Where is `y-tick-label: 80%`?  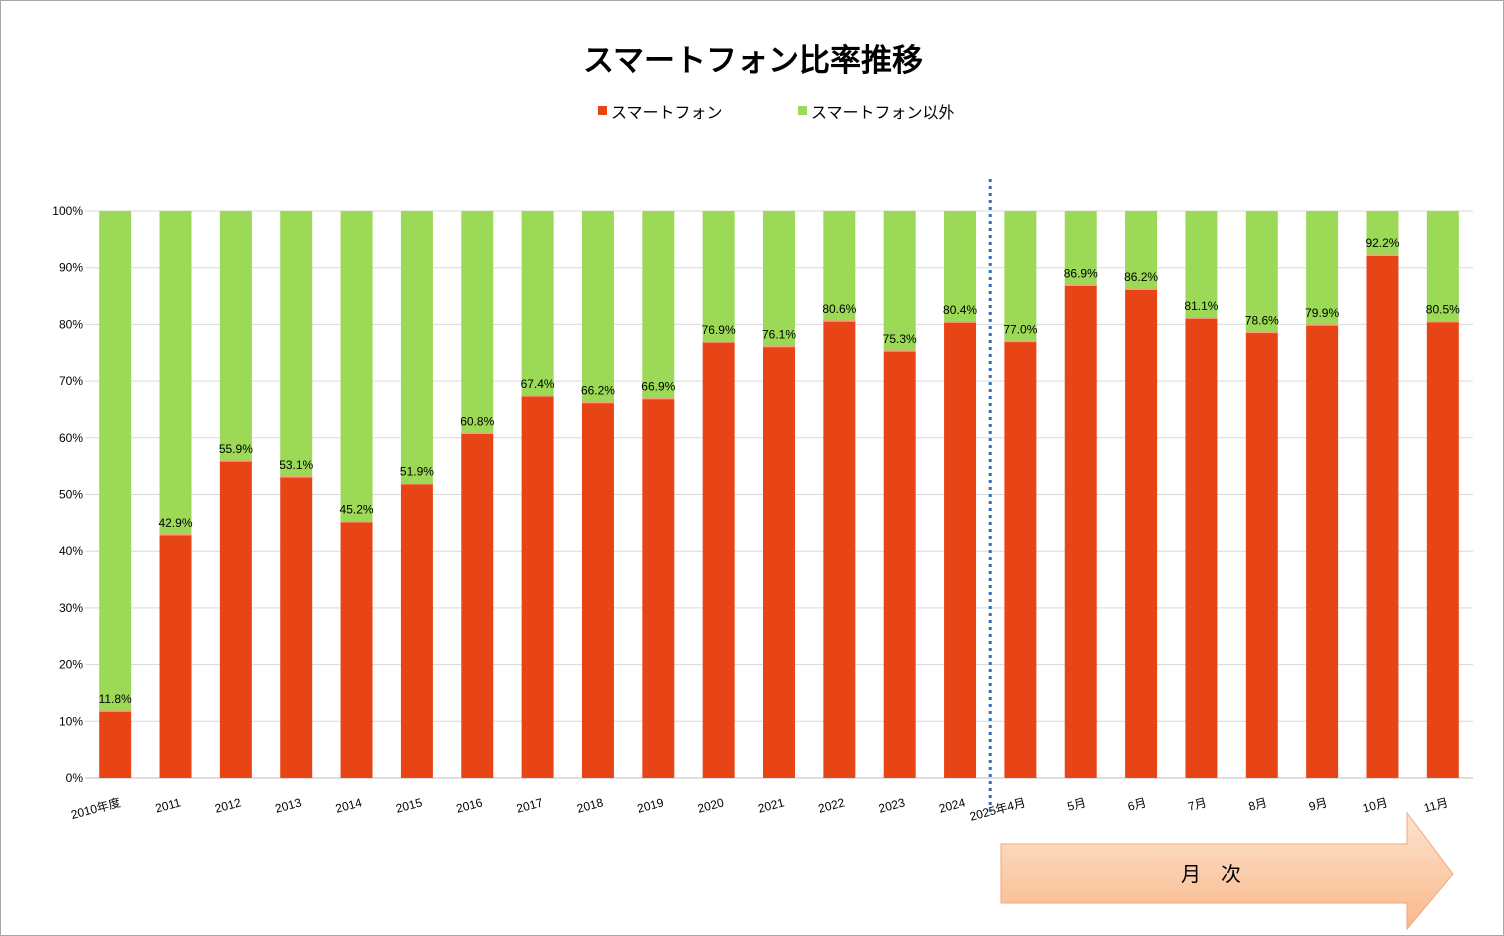 y-tick-label: 80% is located at coordinates (71, 324).